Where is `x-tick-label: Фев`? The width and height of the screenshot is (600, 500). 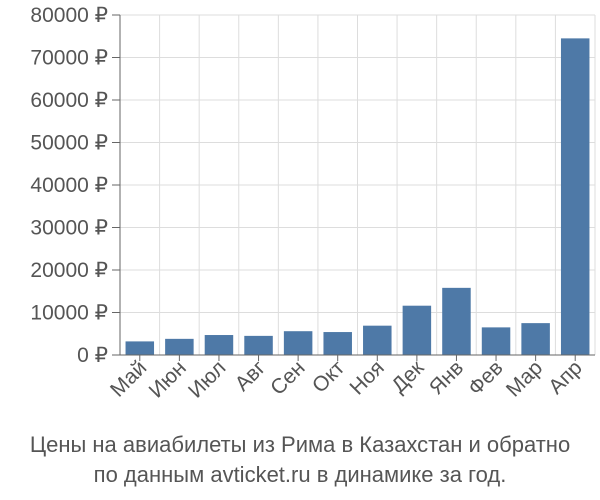 x-tick-label: Фев is located at coordinates (486, 378).